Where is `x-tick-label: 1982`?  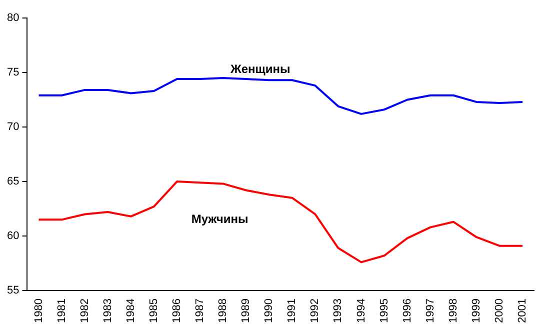 x-tick-label: 1982 is located at coordinates (84, 311).